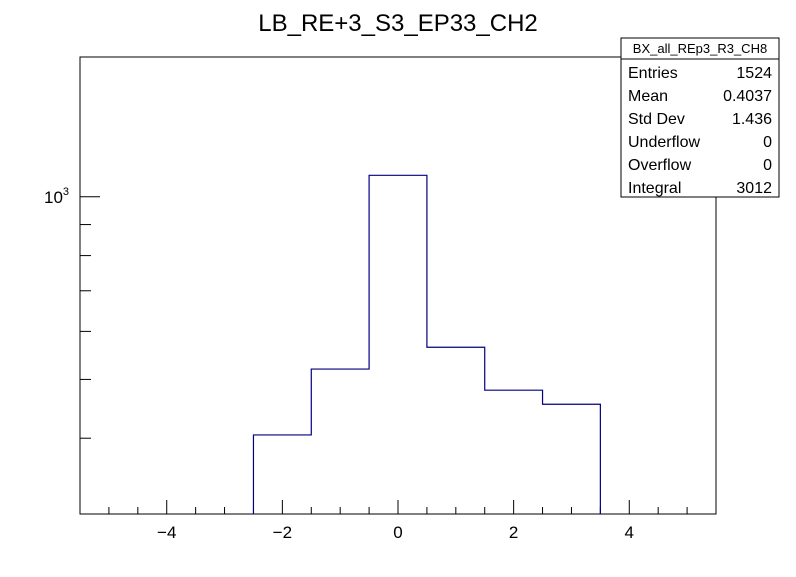  Describe the element at coordinates (700, 48) in the screenshot. I see `stats-box-name: BX_all_REp3_R3_CH8` at that location.